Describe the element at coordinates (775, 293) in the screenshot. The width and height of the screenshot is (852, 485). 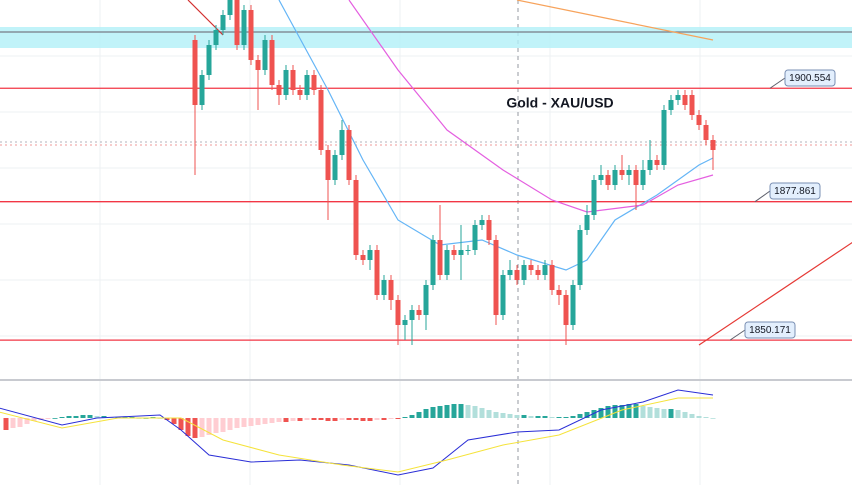
I see `overlay-line` at that location.